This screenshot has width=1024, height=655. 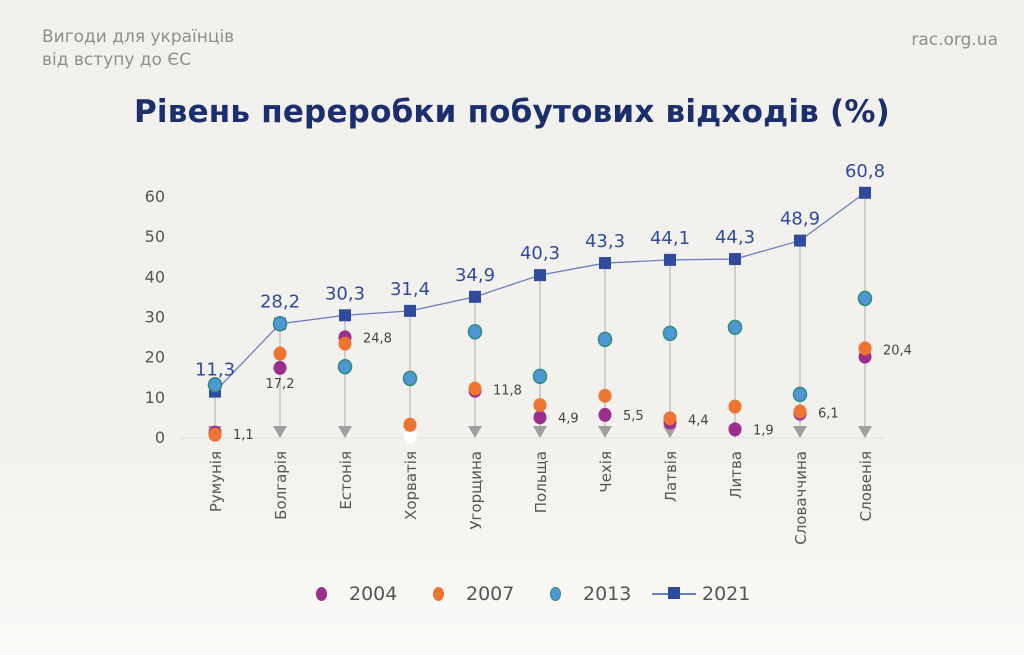 What do you see at coordinates (866, 486) in the screenshot?
I see `x-tick-label: Словенія` at bounding box center [866, 486].